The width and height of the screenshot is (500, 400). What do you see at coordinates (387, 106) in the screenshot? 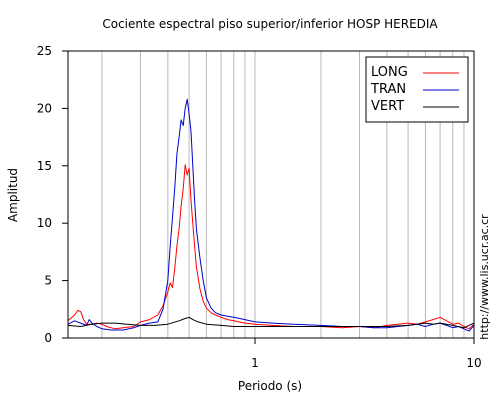
I see `legend-label-vert: VERT` at bounding box center [387, 106].